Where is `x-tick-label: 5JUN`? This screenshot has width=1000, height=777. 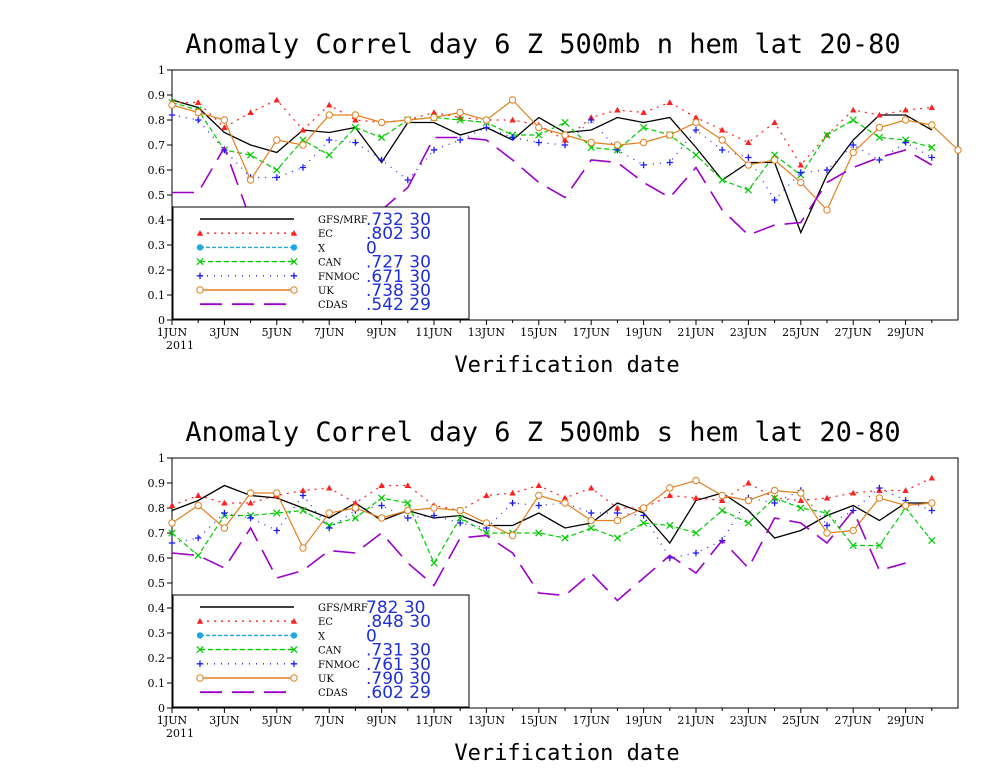 x-tick-label: 5JUN is located at coordinates (277, 720).